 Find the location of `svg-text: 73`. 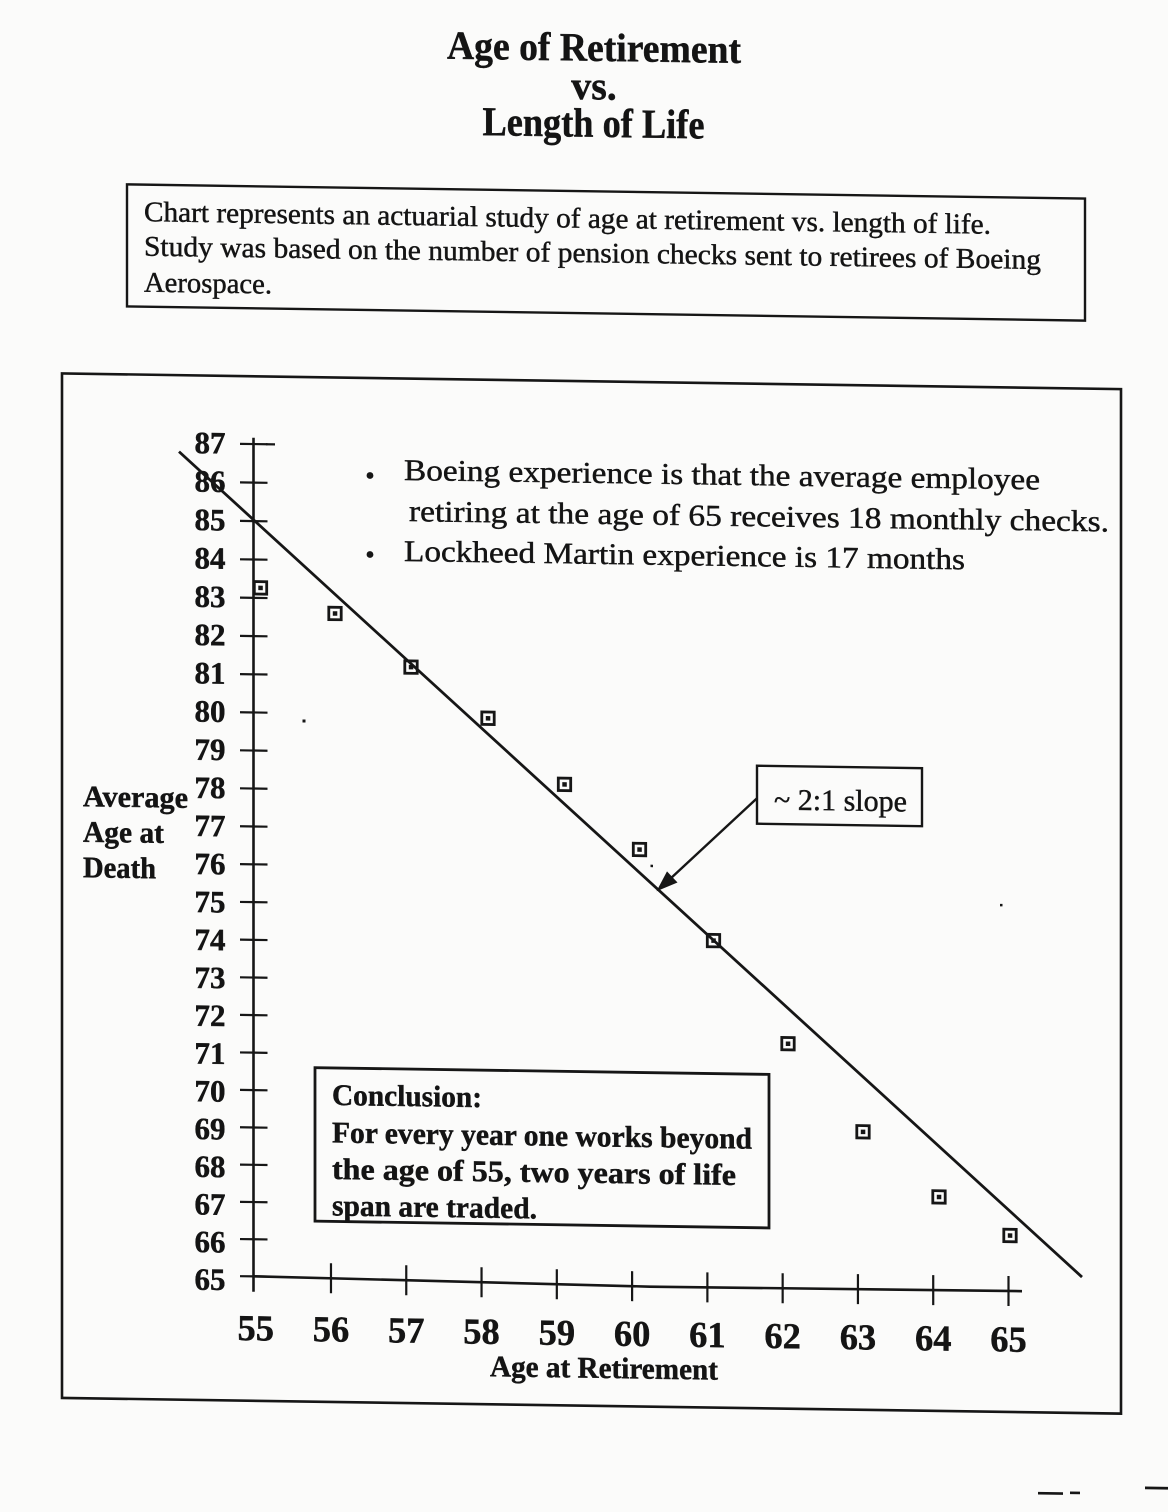

svg-text: 73 is located at coordinates (210, 977).